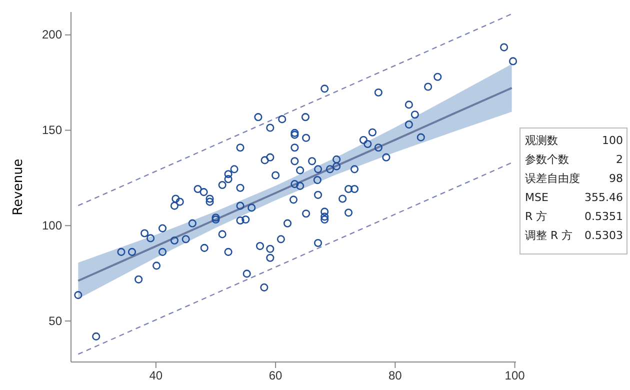 The width and height of the screenshot is (630, 390). What do you see at coordinates (574, 235) in the screenshot?
I see `text: 调整 R 方 0.5303` at bounding box center [574, 235].